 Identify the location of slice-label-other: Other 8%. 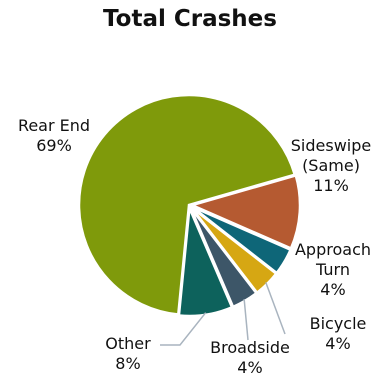
(128, 354).